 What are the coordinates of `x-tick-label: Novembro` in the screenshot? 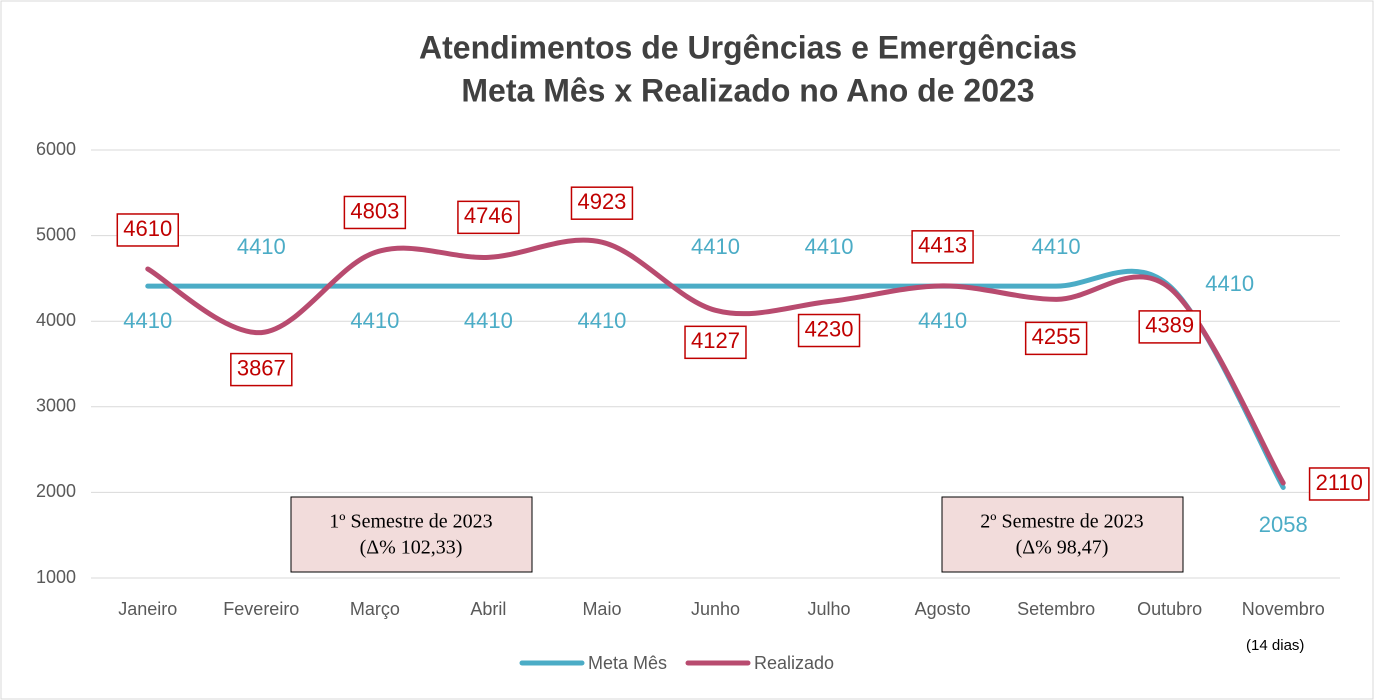 It's located at (1283, 609).